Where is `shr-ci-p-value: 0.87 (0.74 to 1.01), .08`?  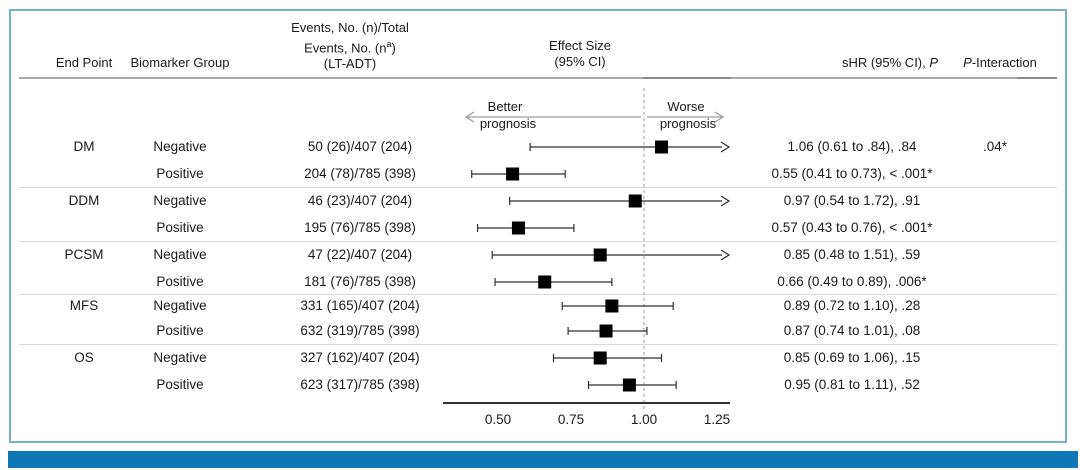 shr-ci-p-value: 0.87 (0.74 to 1.01), .08 is located at coordinates (852, 330).